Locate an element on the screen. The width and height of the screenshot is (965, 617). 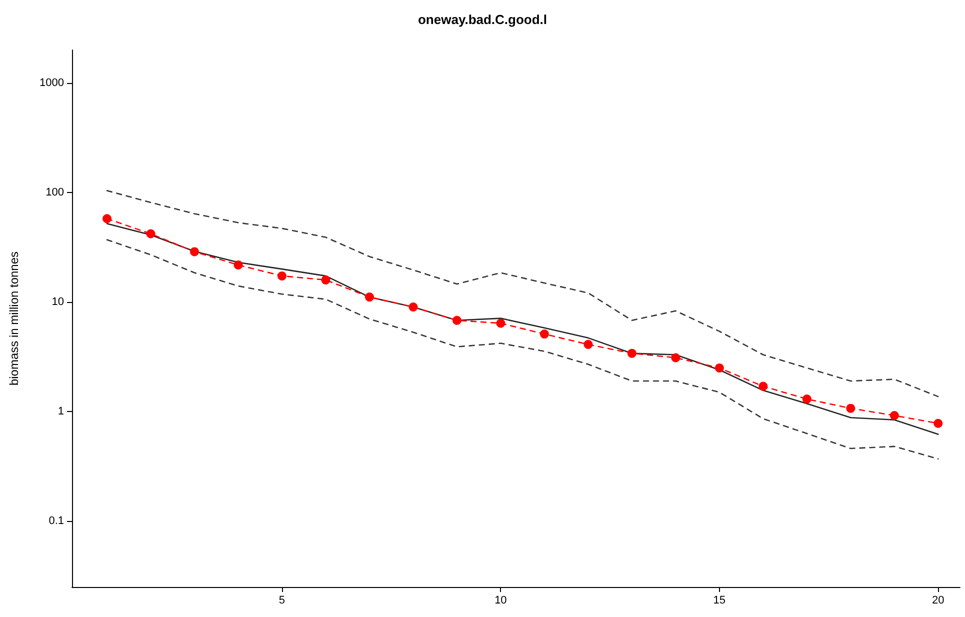
y-axis-title: biomass in million tonnes is located at coordinates (14, 318).